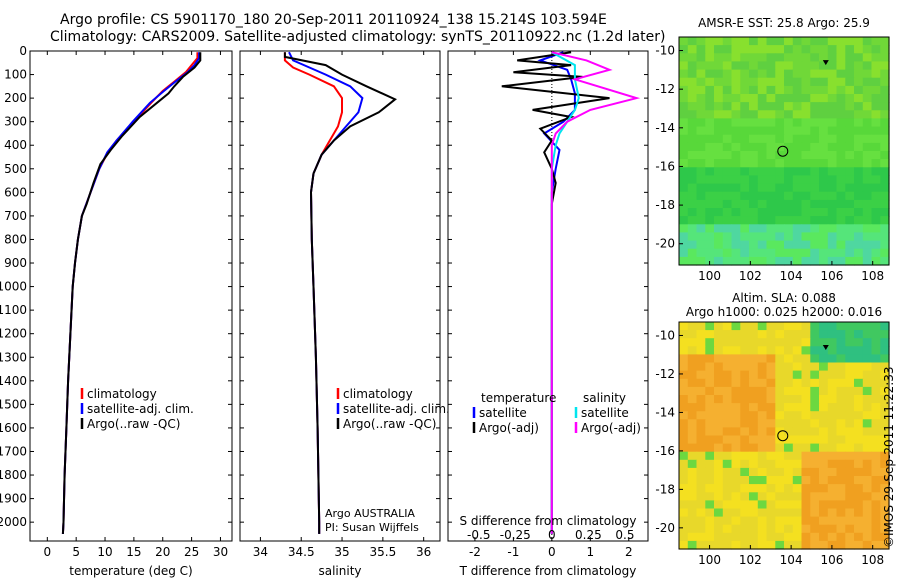 The height and width of the screenshot is (580, 900). What do you see at coordinates (340, 293) in the screenshot?
I see `series-line-argo-raw-qc-` at bounding box center [340, 293].